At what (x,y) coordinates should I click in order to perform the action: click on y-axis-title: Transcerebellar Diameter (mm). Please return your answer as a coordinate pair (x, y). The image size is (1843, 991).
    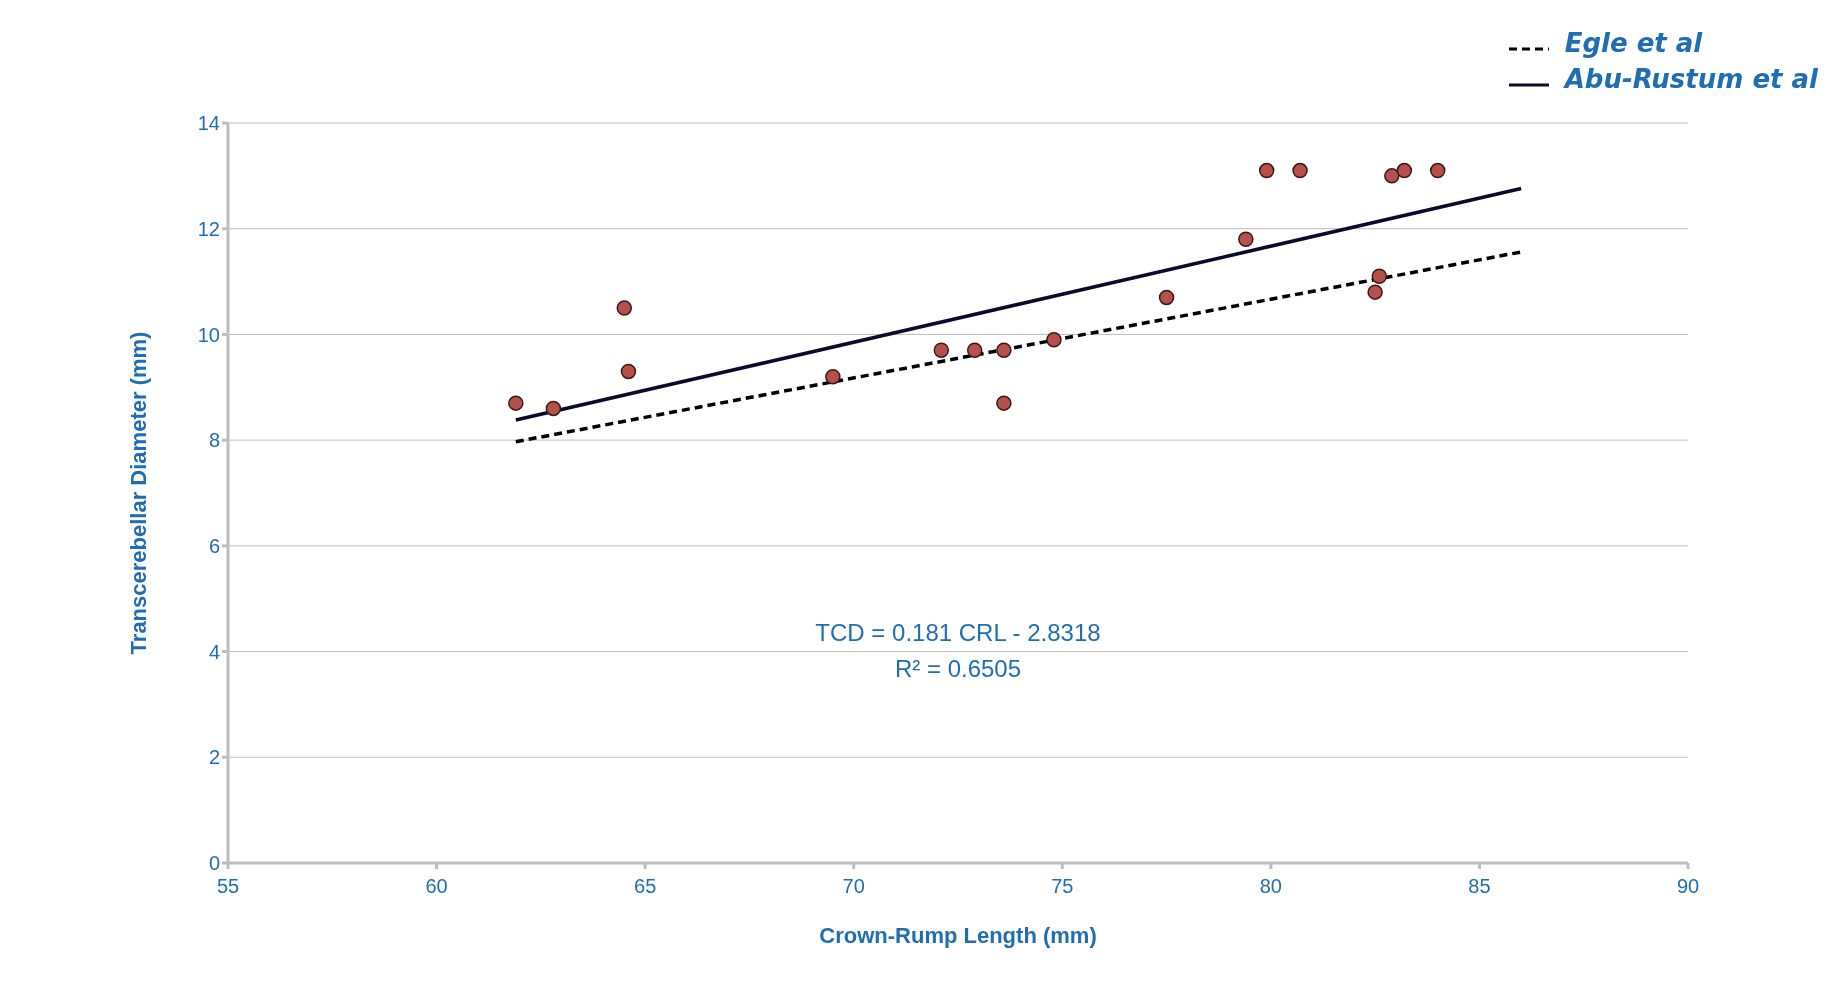
    Looking at the image, I should click on (138, 493).